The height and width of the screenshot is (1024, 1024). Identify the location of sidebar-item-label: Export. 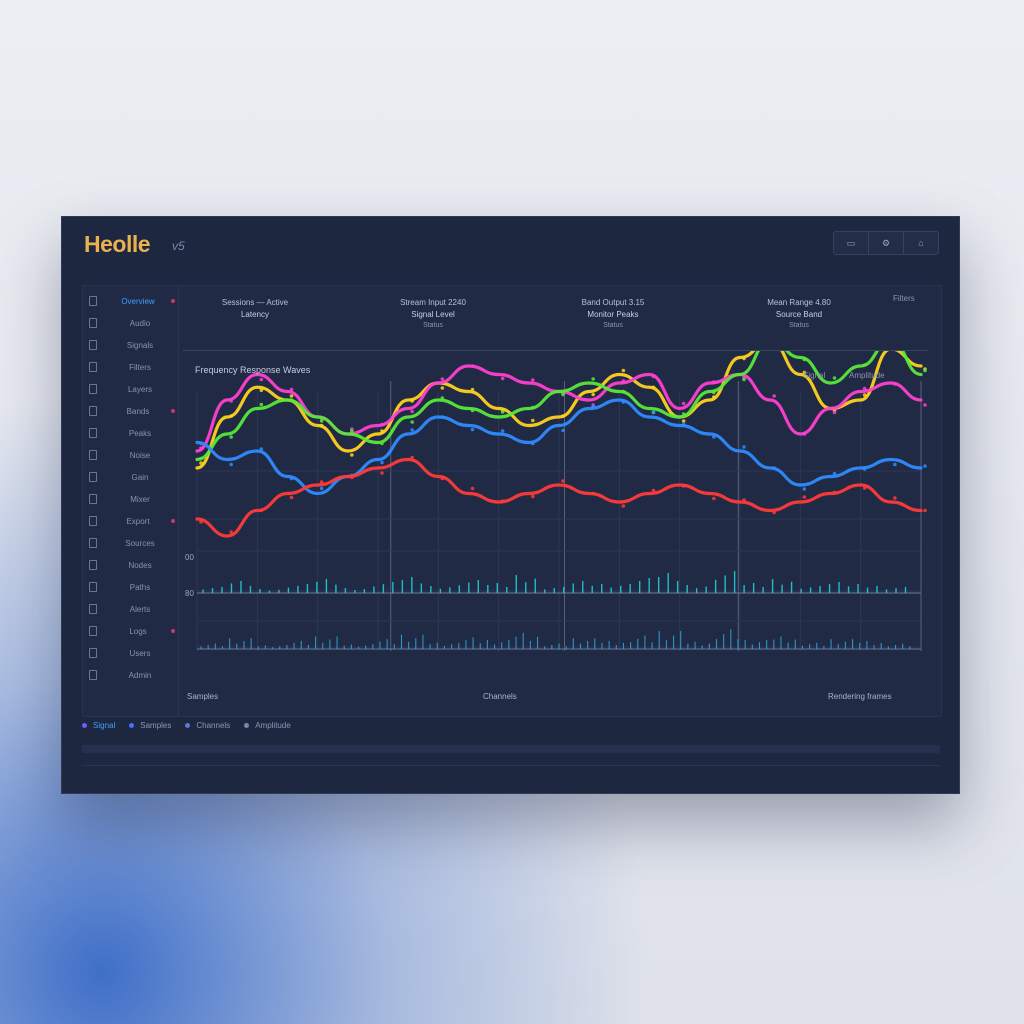
(138, 521).